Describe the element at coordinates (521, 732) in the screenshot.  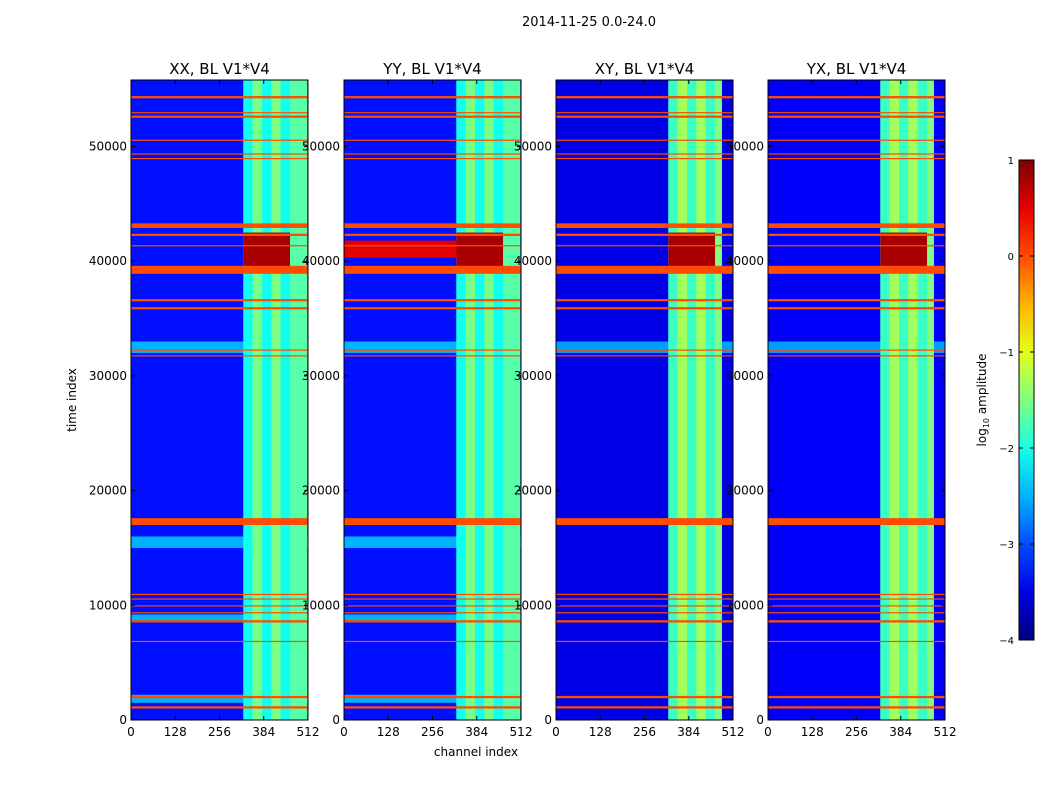
I see `x-tick-label: 512` at that location.